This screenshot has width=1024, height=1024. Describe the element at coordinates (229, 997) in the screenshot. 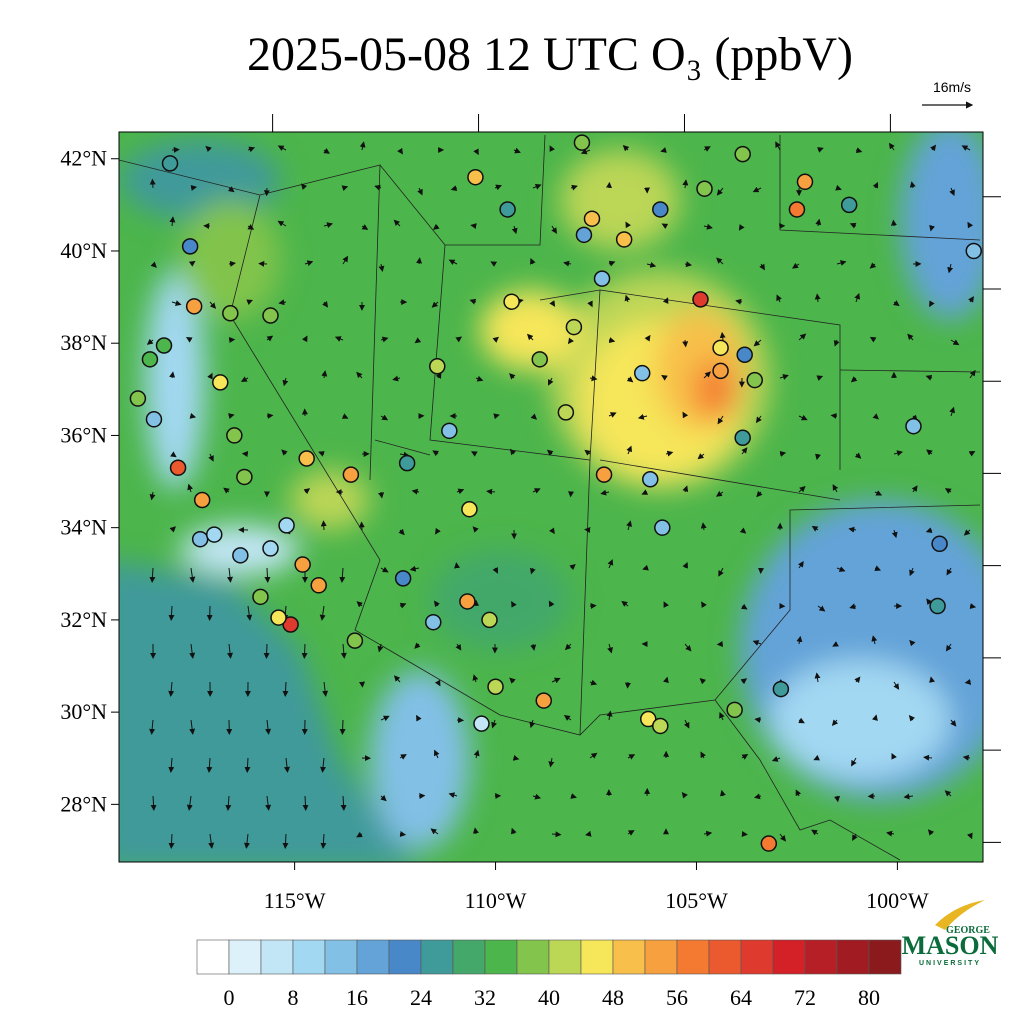

I see `colorbar-tick-label: 0` at that location.